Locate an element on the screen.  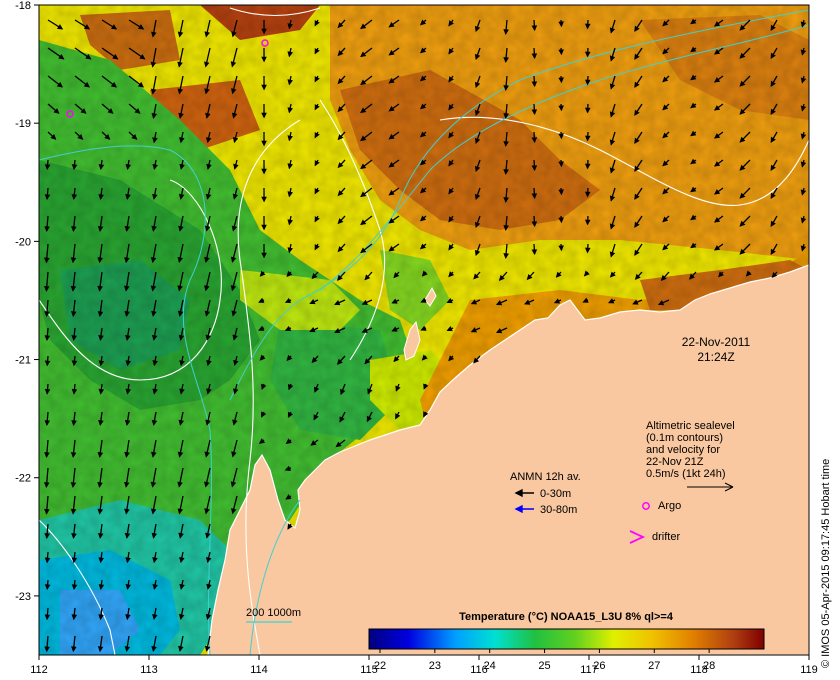
anmn-arrow-icon is located at coordinates (524, 509).